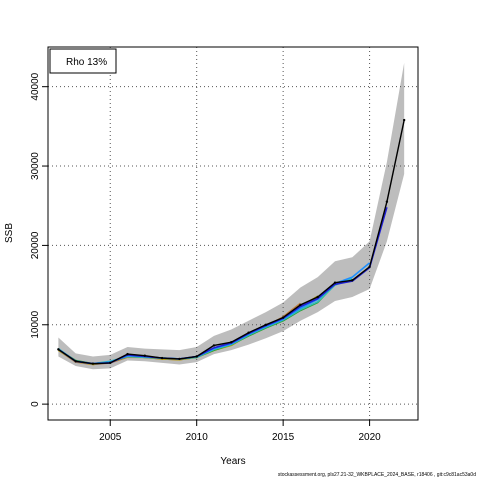  What do you see at coordinates (110, 437) in the screenshot?
I see `x-tick-label: 2005` at bounding box center [110, 437].